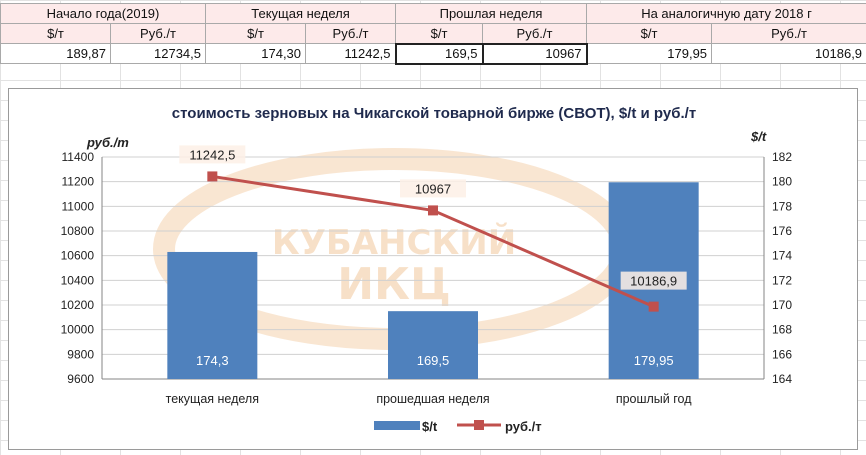 The height and width of the screenshot is (455, 866). What do you see at coordinates (458, 426) in the screenshot?
I see `legend: $/t руб./т` at bounding box center [458, 426].